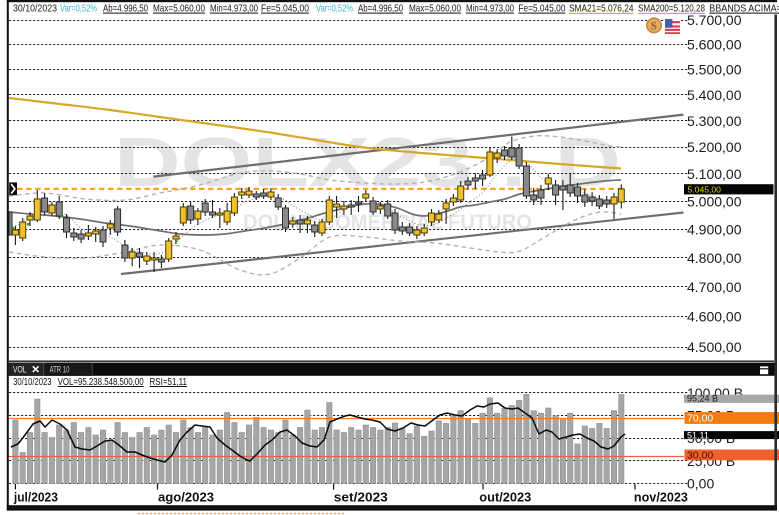 The width and height of the screenshot is (779, 515). What do you see at coordinates (714, 258) in the screenshot?
I see `svg-text: 4.800,00` at bounding box center [714, 258].